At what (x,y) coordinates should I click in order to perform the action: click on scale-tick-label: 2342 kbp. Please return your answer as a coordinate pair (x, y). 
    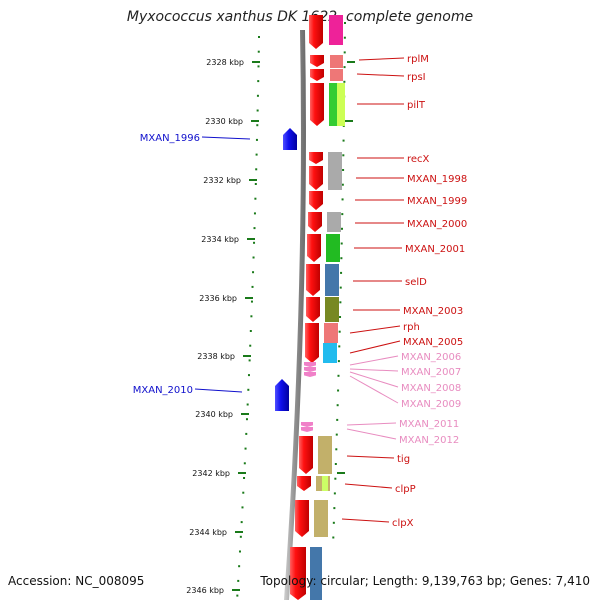
    Looking at the image, I should click on (211, 473).